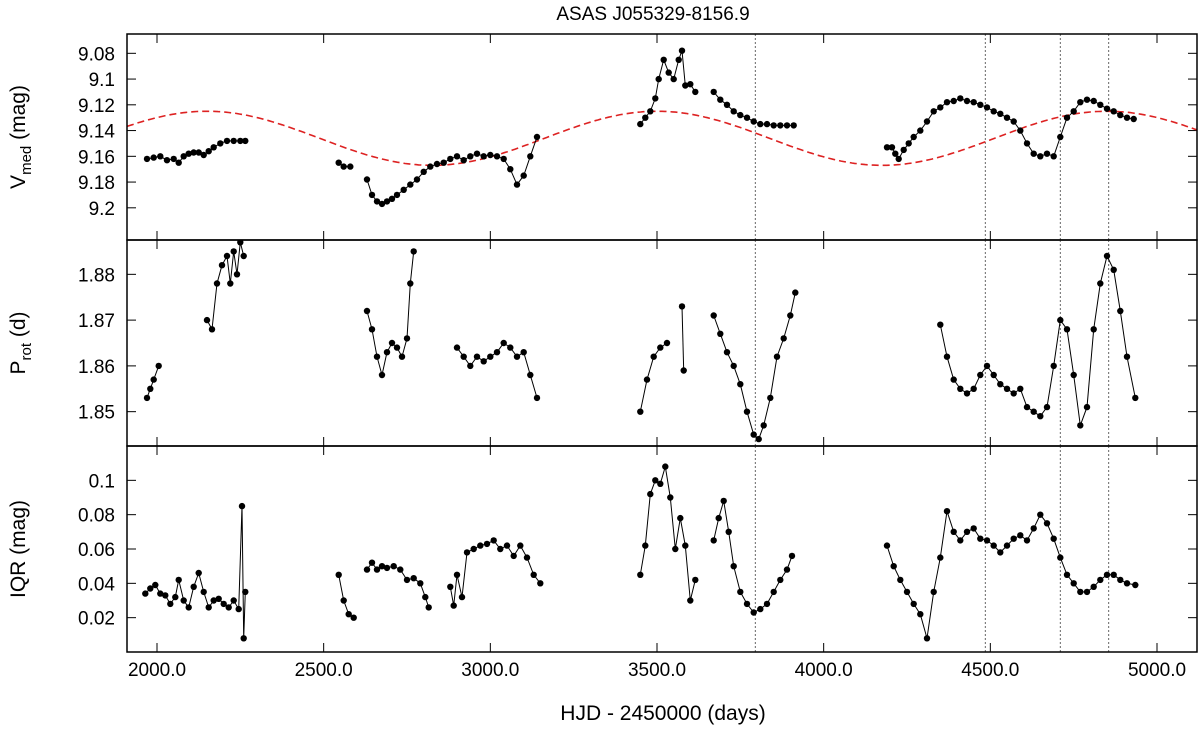  I want to click on y-tick-label-iqr: 0.1, so click(102, 481).